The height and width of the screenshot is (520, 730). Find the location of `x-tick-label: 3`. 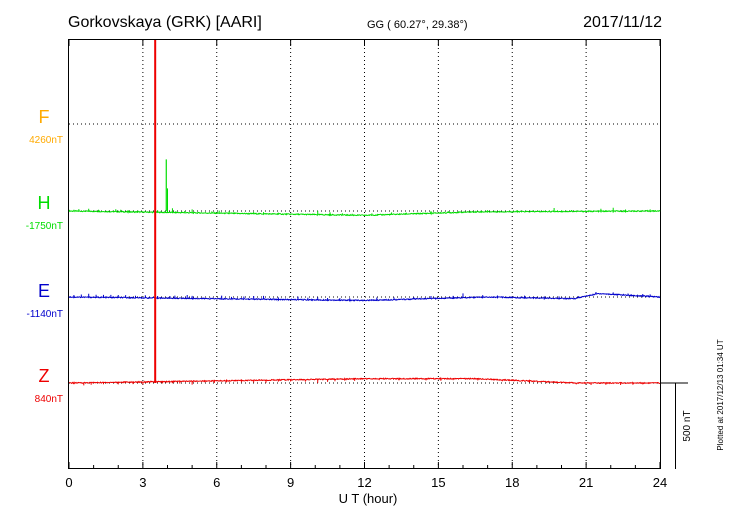

x-tick-label: 3 is located at coordinates (142, 482).